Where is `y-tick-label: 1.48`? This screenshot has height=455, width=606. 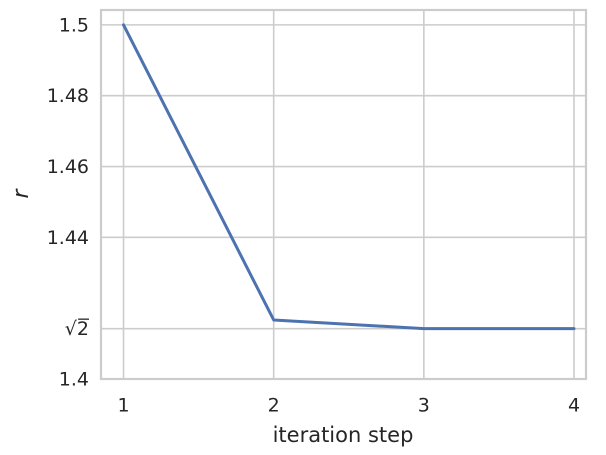
y-tick-label: 1.48 is located at coordinates (68, 96).